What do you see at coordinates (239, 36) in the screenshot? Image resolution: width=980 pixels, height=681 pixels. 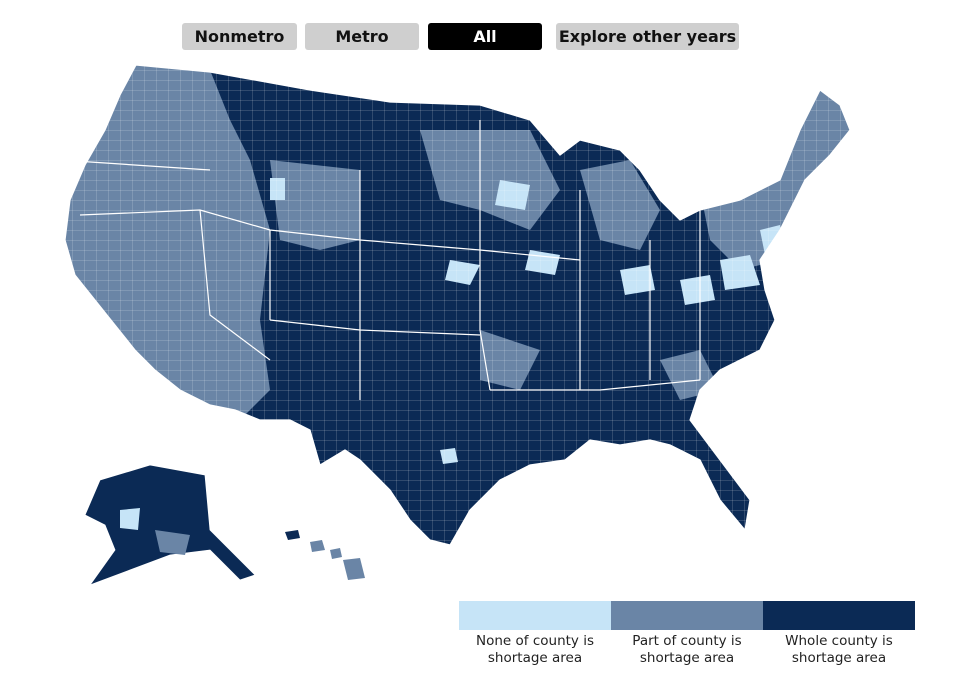 I see `nonmetro-button: Nonmetro` at bounding box center [239, 36].